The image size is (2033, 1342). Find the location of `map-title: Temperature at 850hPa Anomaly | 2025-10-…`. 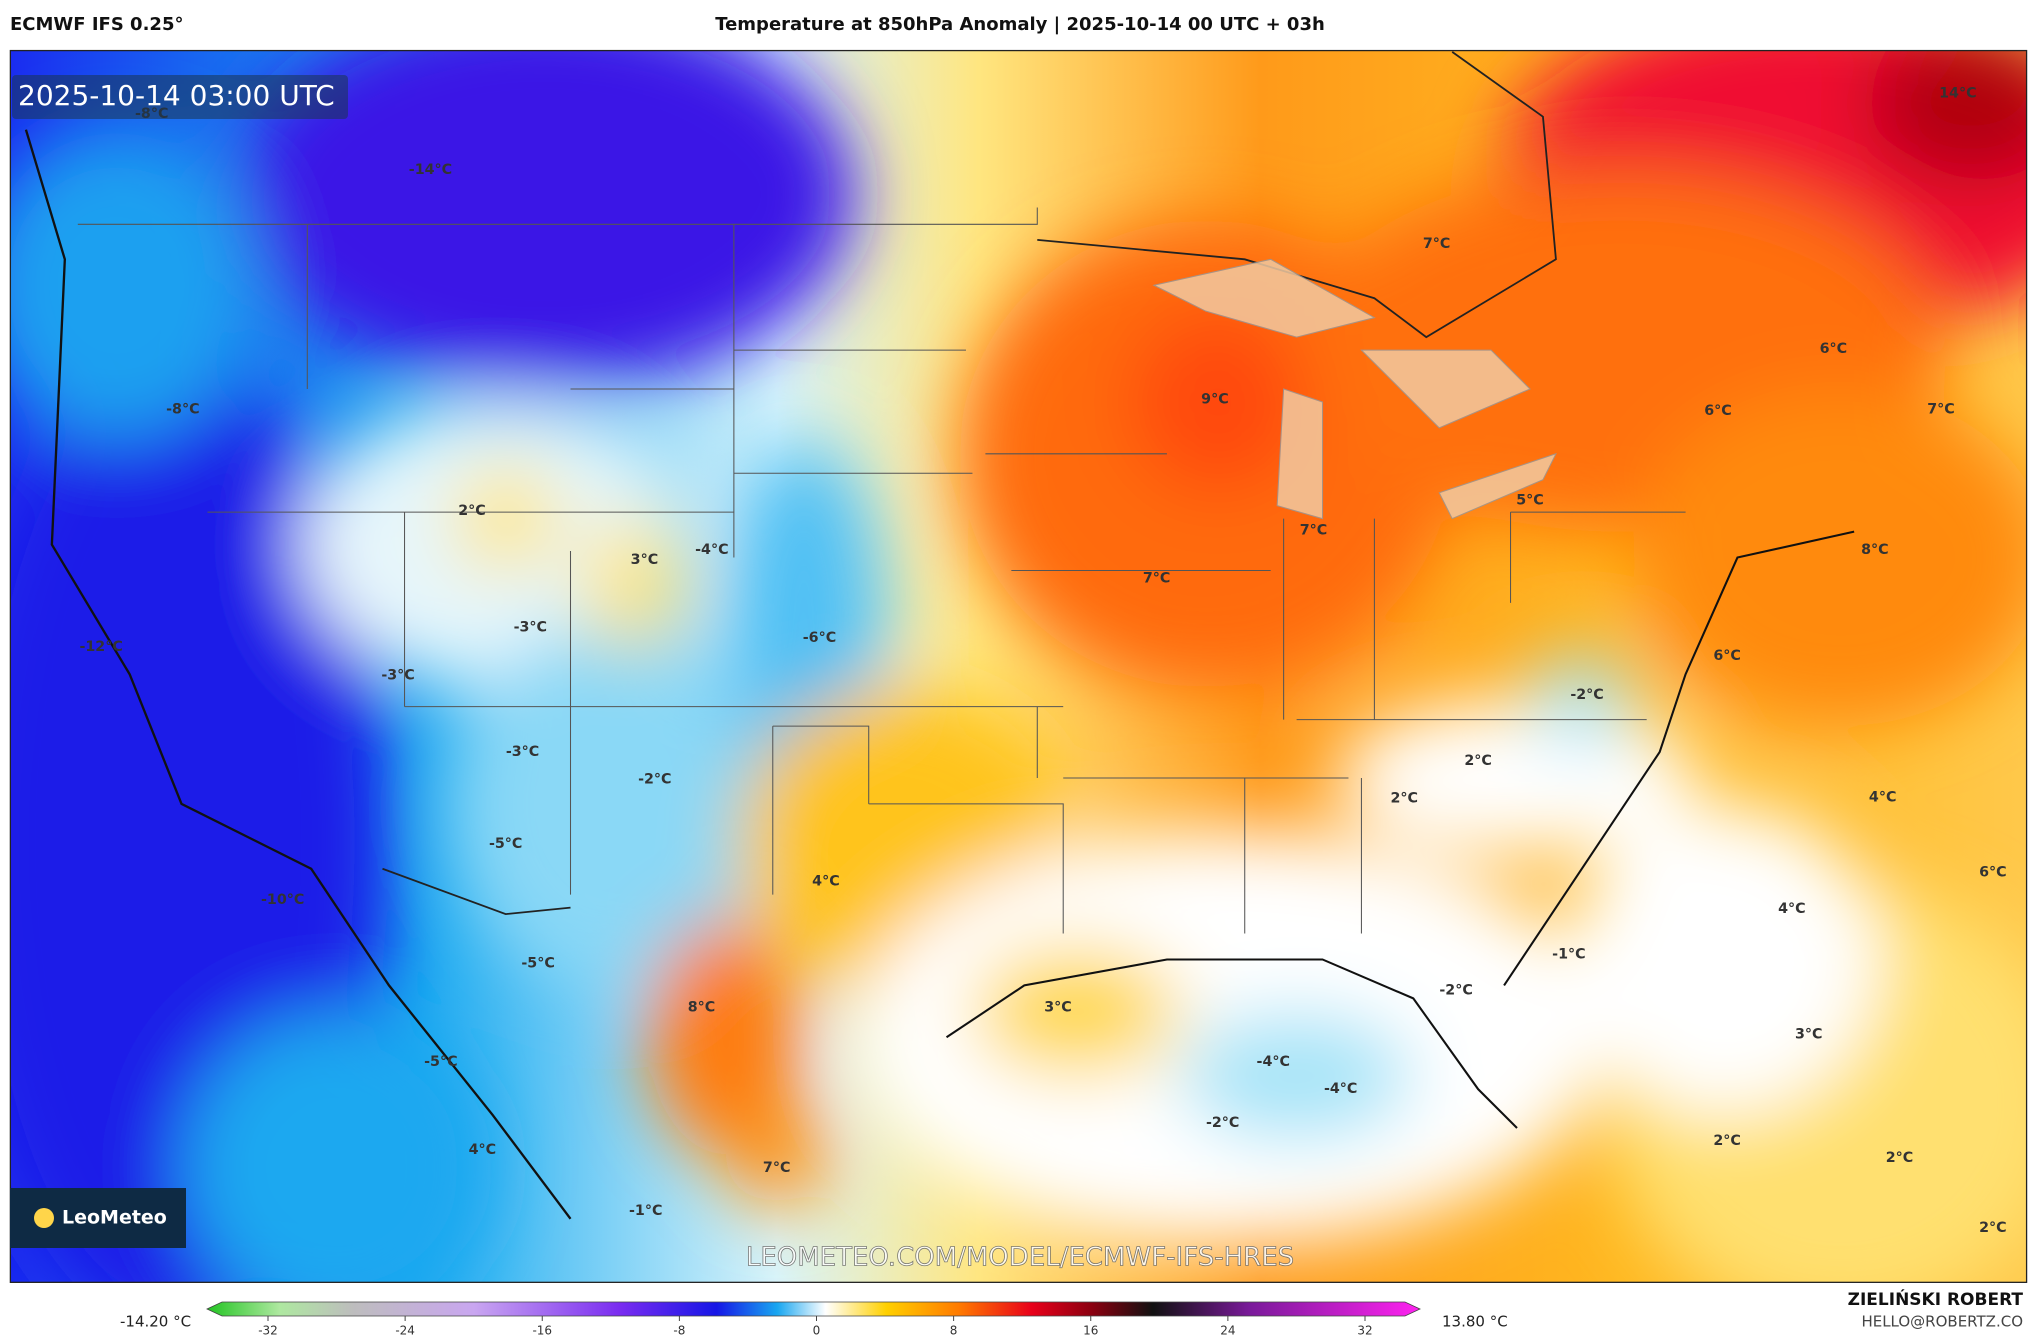

map-title: Temperature at 850hPa Anomaly | 2025-10-… is located at coordinates (1020, 24).